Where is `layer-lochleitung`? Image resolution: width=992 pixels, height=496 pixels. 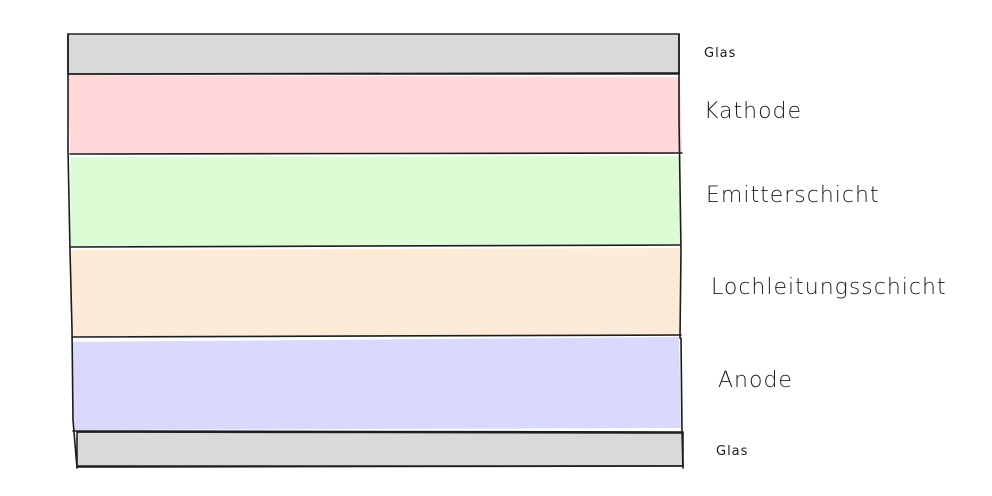 layer-lochleitung is located at coordinates (376, 292).